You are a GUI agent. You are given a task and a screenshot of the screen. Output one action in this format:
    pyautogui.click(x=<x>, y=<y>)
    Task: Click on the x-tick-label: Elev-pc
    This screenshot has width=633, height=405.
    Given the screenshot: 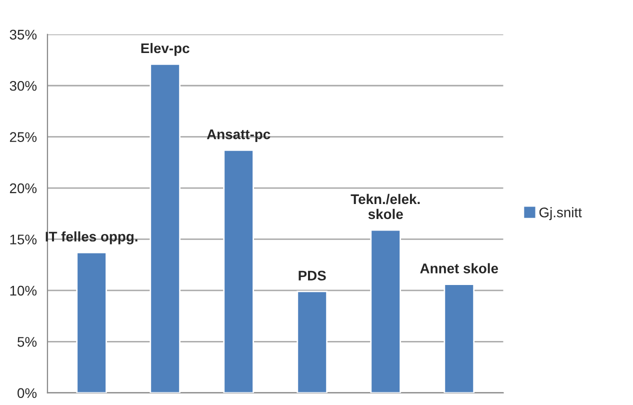 What is the action you would take?
    pyautogui.click(x=165, y=49)
    